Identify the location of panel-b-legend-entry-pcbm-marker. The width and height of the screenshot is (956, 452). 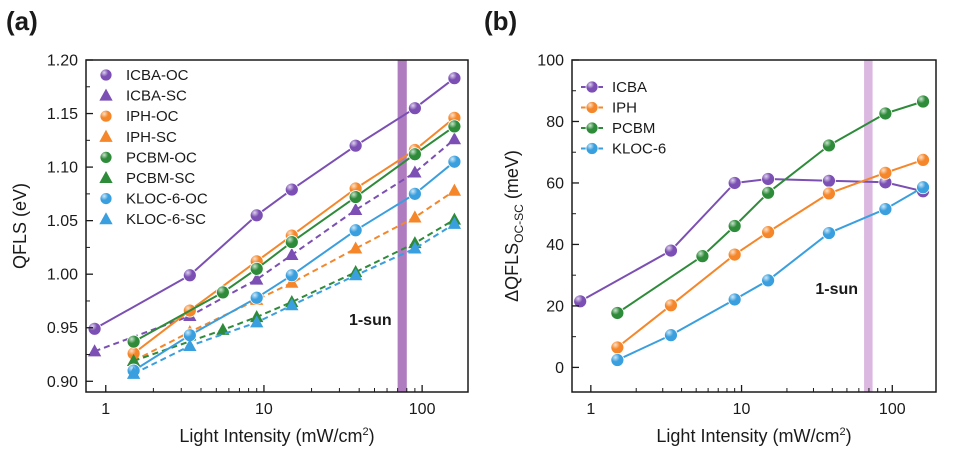
(592, 128).